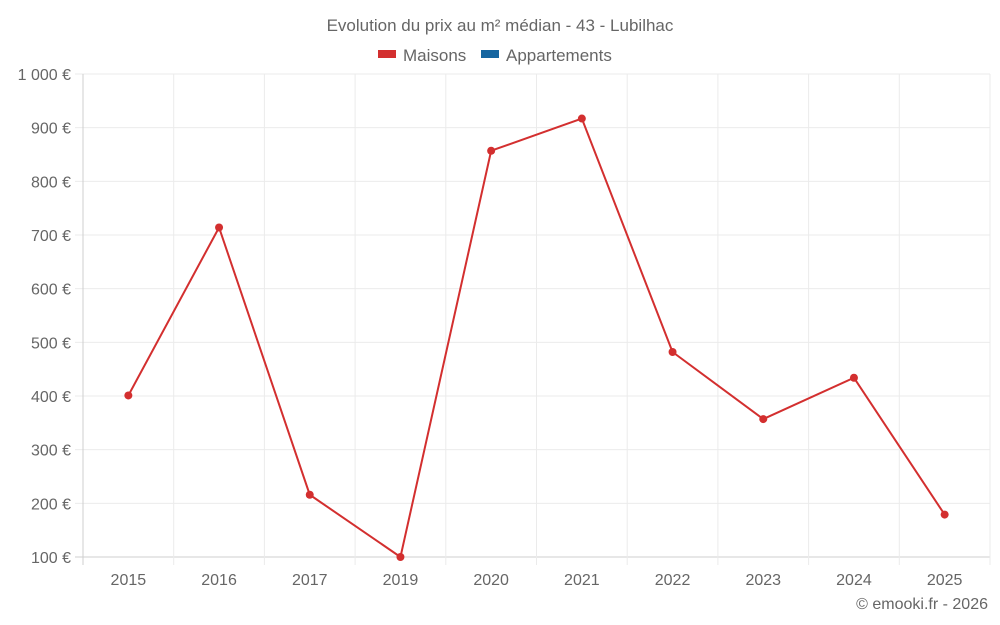 The height and width of the screenshot is (625, 1000). I want to click on x-tick-label: 2020, so click(491, 580).